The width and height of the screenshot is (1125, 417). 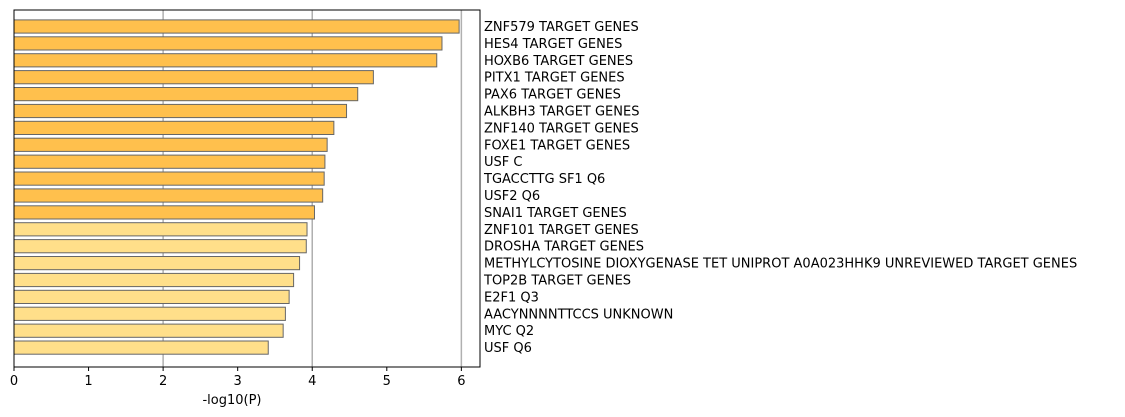 What do you see at coordinates (461, 381) in the screenshot?
I see `x-tick-label: 6` at bounding box center [461, 381].